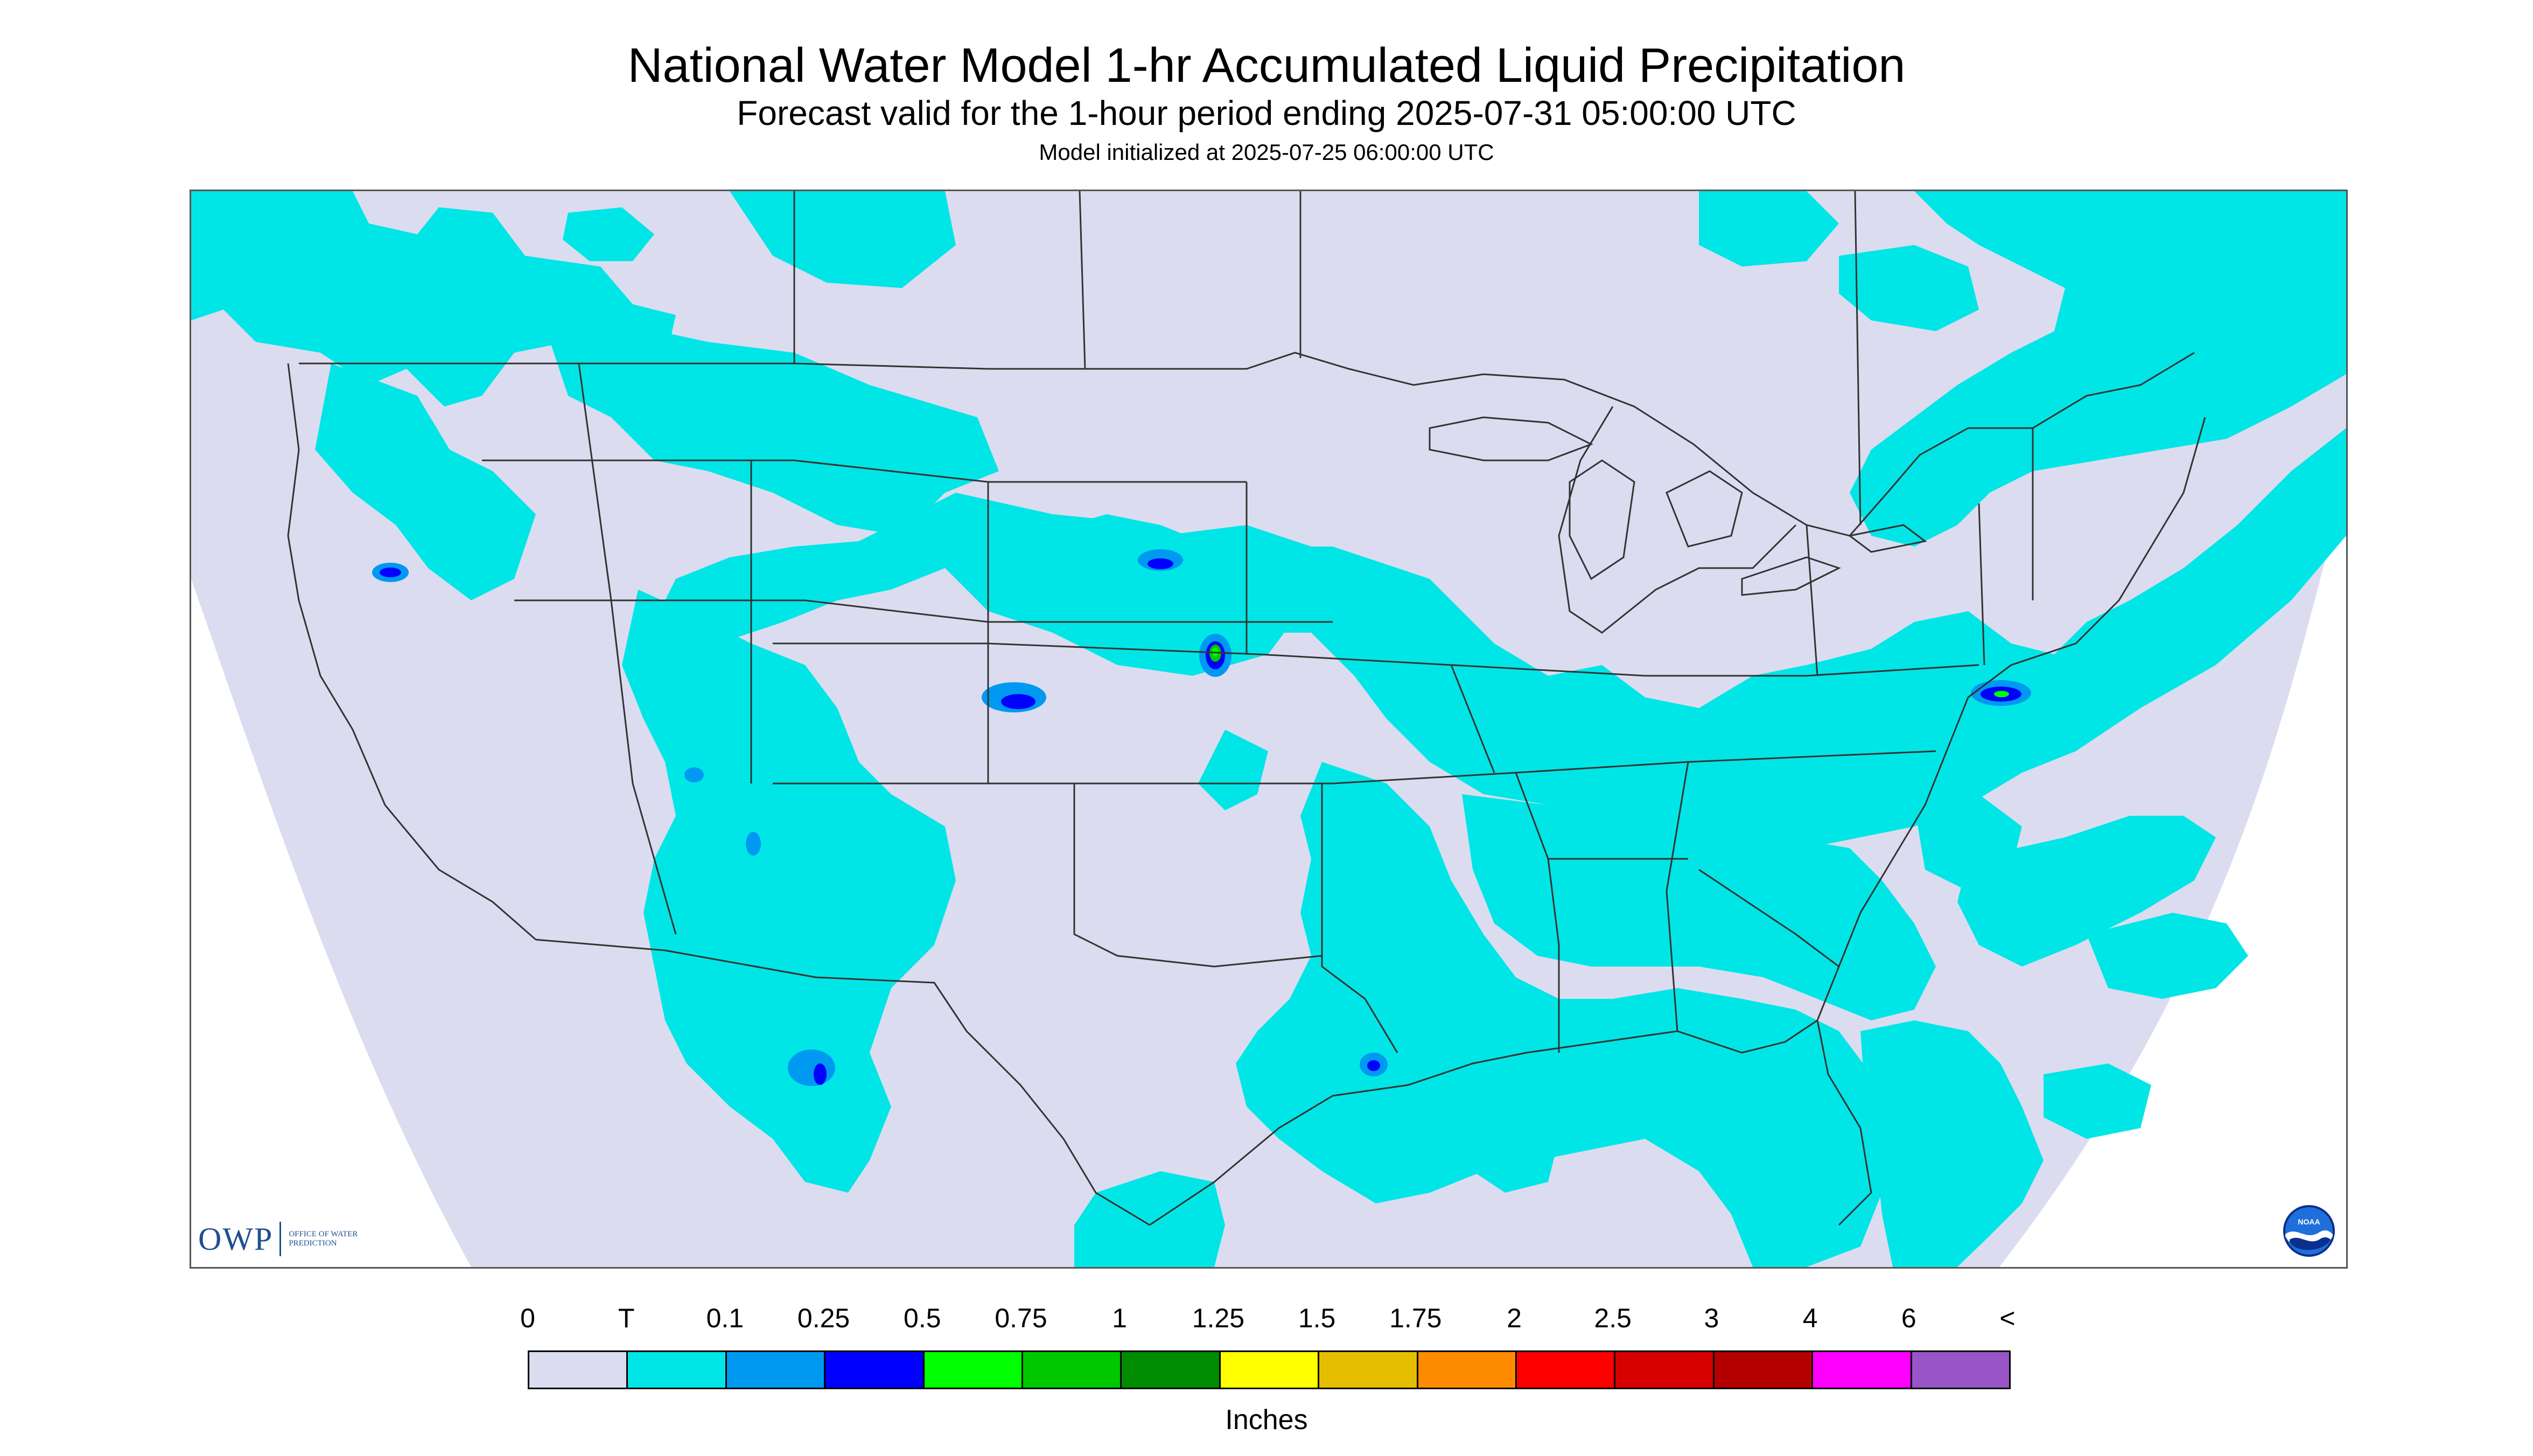 The width and height of the screenshot is (2533, 1456). I want to click on owp-logo-text: Office of Water Prediction, so click(324, 1239).